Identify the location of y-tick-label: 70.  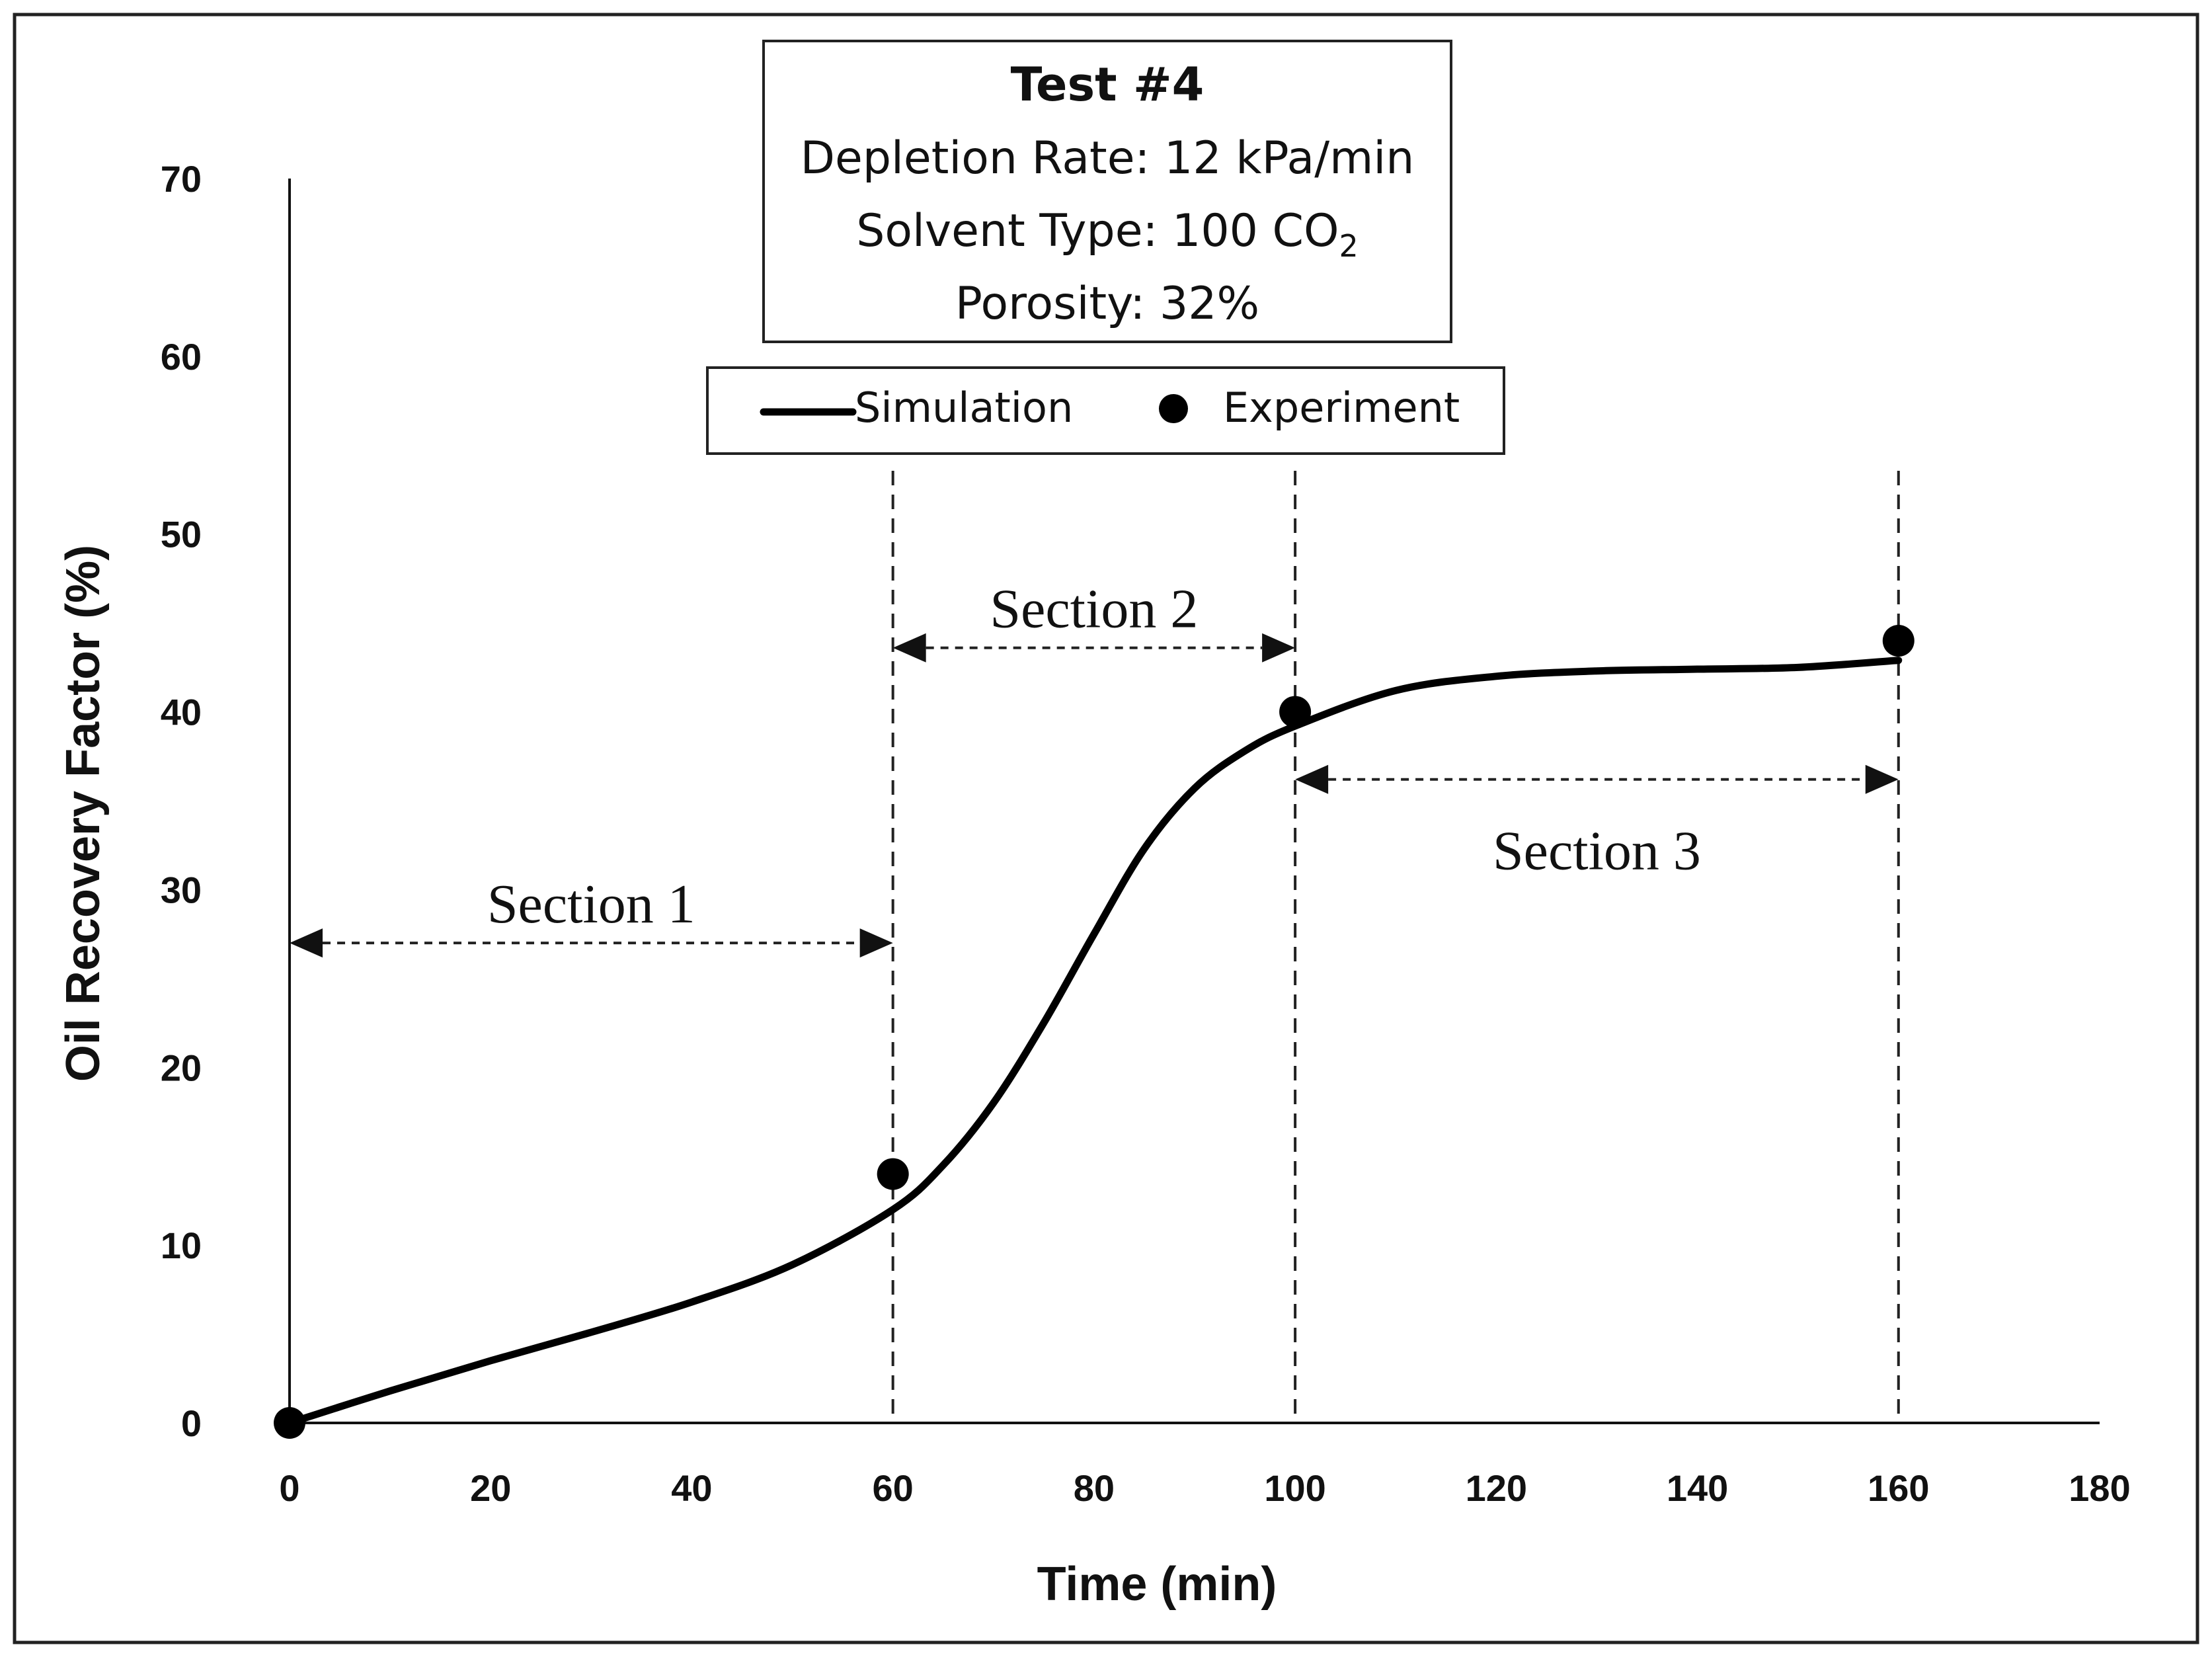
(181, 179).